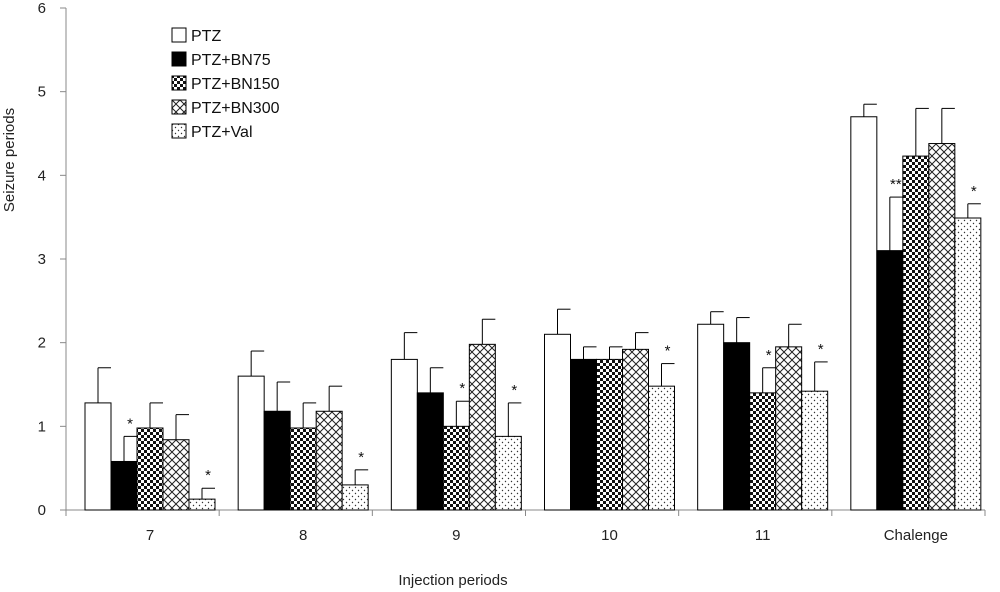 Image resolution: width=1000 pixels, height=592 pixels. What do you see at coordinates (42, 343) in the screenshot?
I see `y-tick-label: 2` at bounding box center [42, 343].